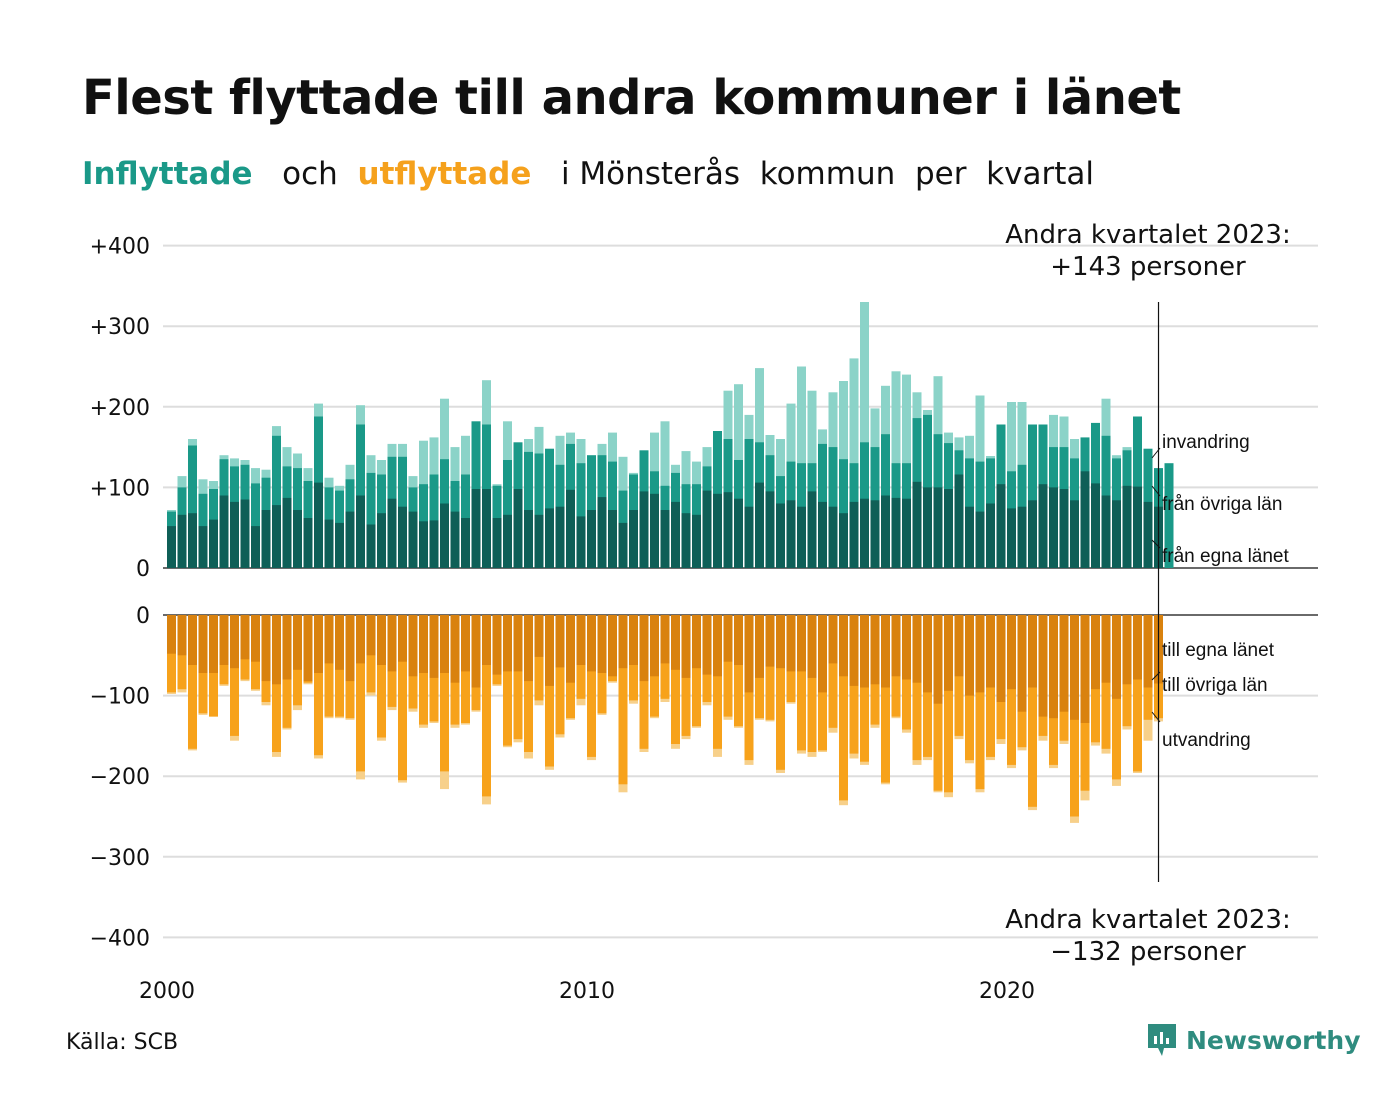 This screenshot has height=1120, width=1400. What do you see at coordinates (587, 991) in the screenshot?
I see `x-tick-label: 2010` at bounding box center [587, 991].